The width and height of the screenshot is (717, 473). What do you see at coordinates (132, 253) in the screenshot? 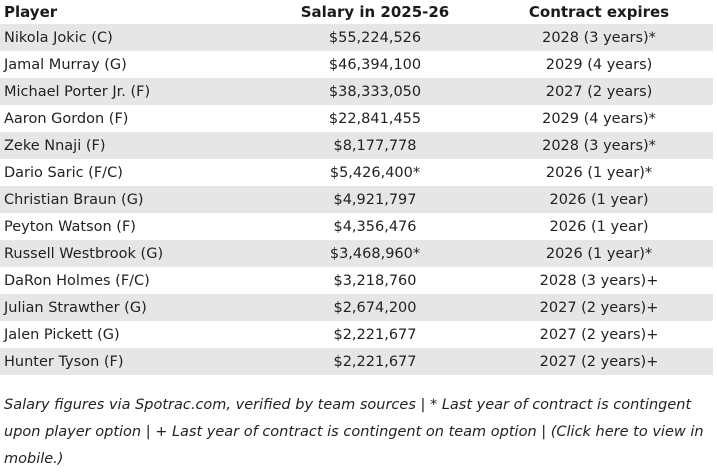
I see `player-cell: Russell Westbrook (G)` at bounding box center [132, 253].